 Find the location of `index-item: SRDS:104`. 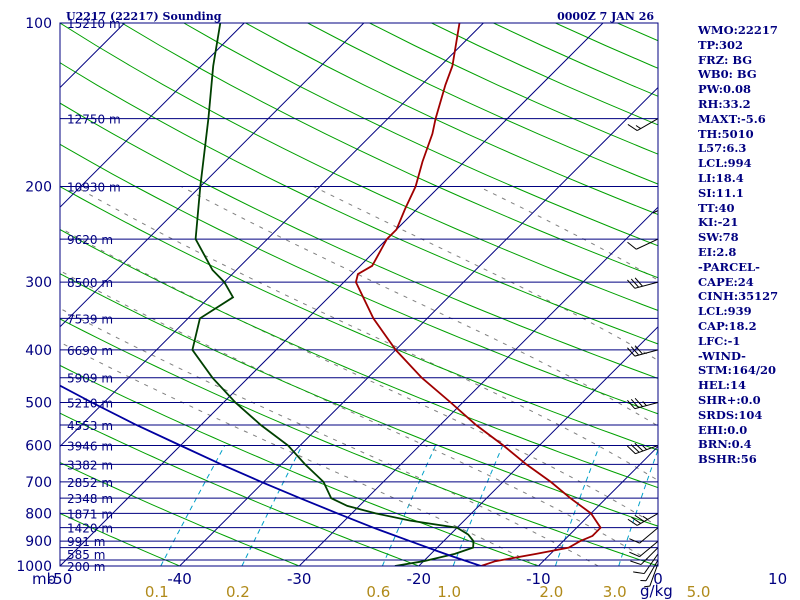

index-item: SRDS:104 is located at coordinates (730, 414).